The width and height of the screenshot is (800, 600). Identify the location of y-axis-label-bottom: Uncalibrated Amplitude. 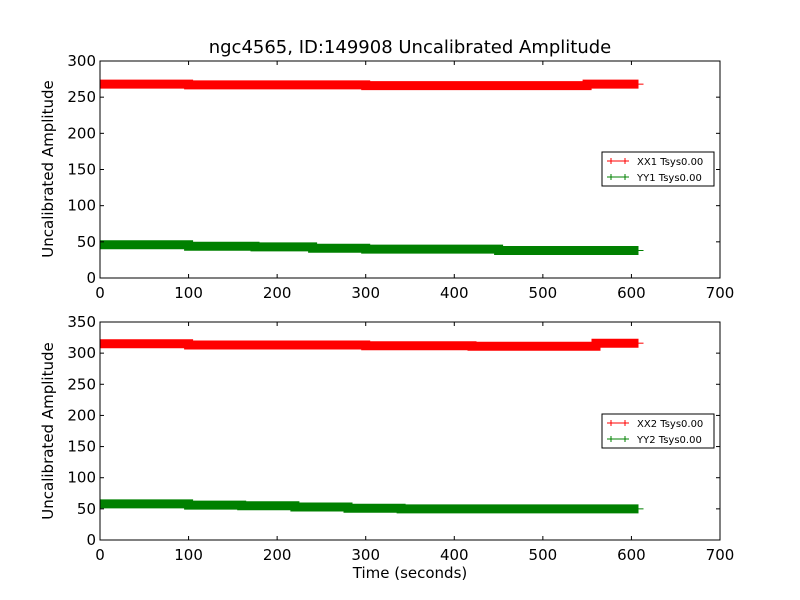
(48, 430).